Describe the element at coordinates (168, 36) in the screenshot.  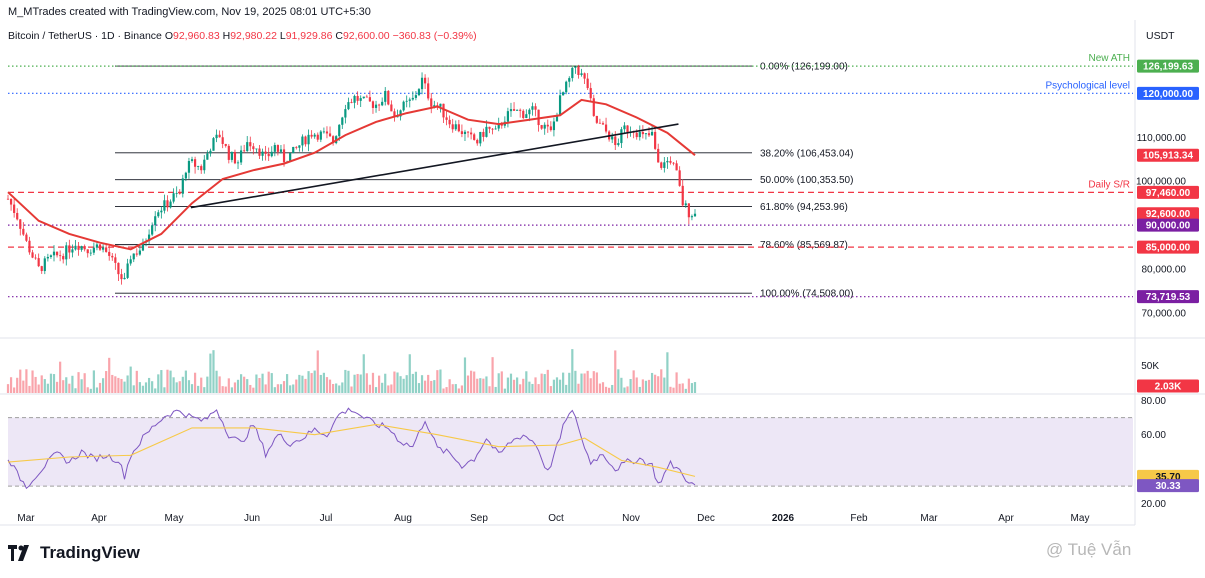
I see `open-label: O` at that location.